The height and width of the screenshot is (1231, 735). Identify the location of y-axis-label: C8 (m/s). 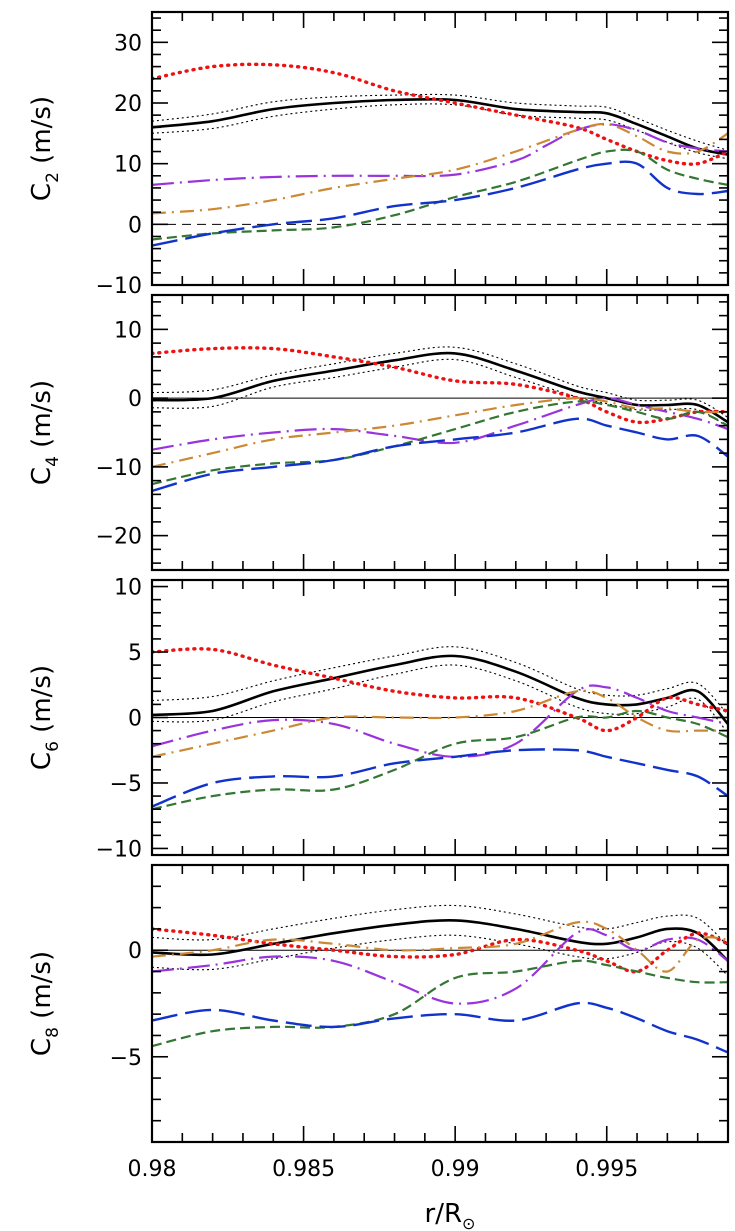
(45, 1003).